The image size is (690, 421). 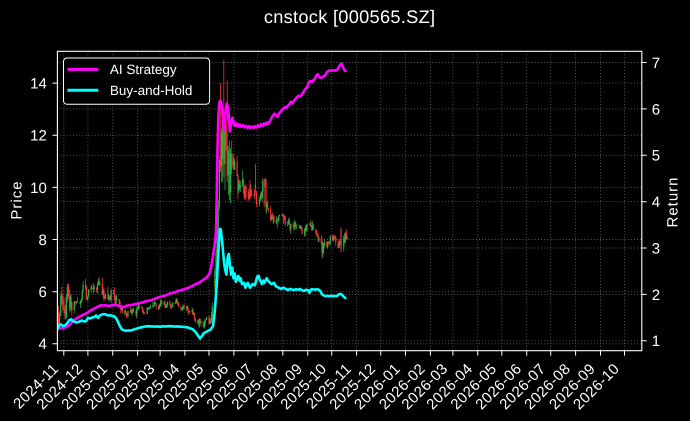 What do you see at coordinates (151, 90) in the screenshot?
I see `svg-text: Buy-and-Hold` at bounding box center [151, 90].